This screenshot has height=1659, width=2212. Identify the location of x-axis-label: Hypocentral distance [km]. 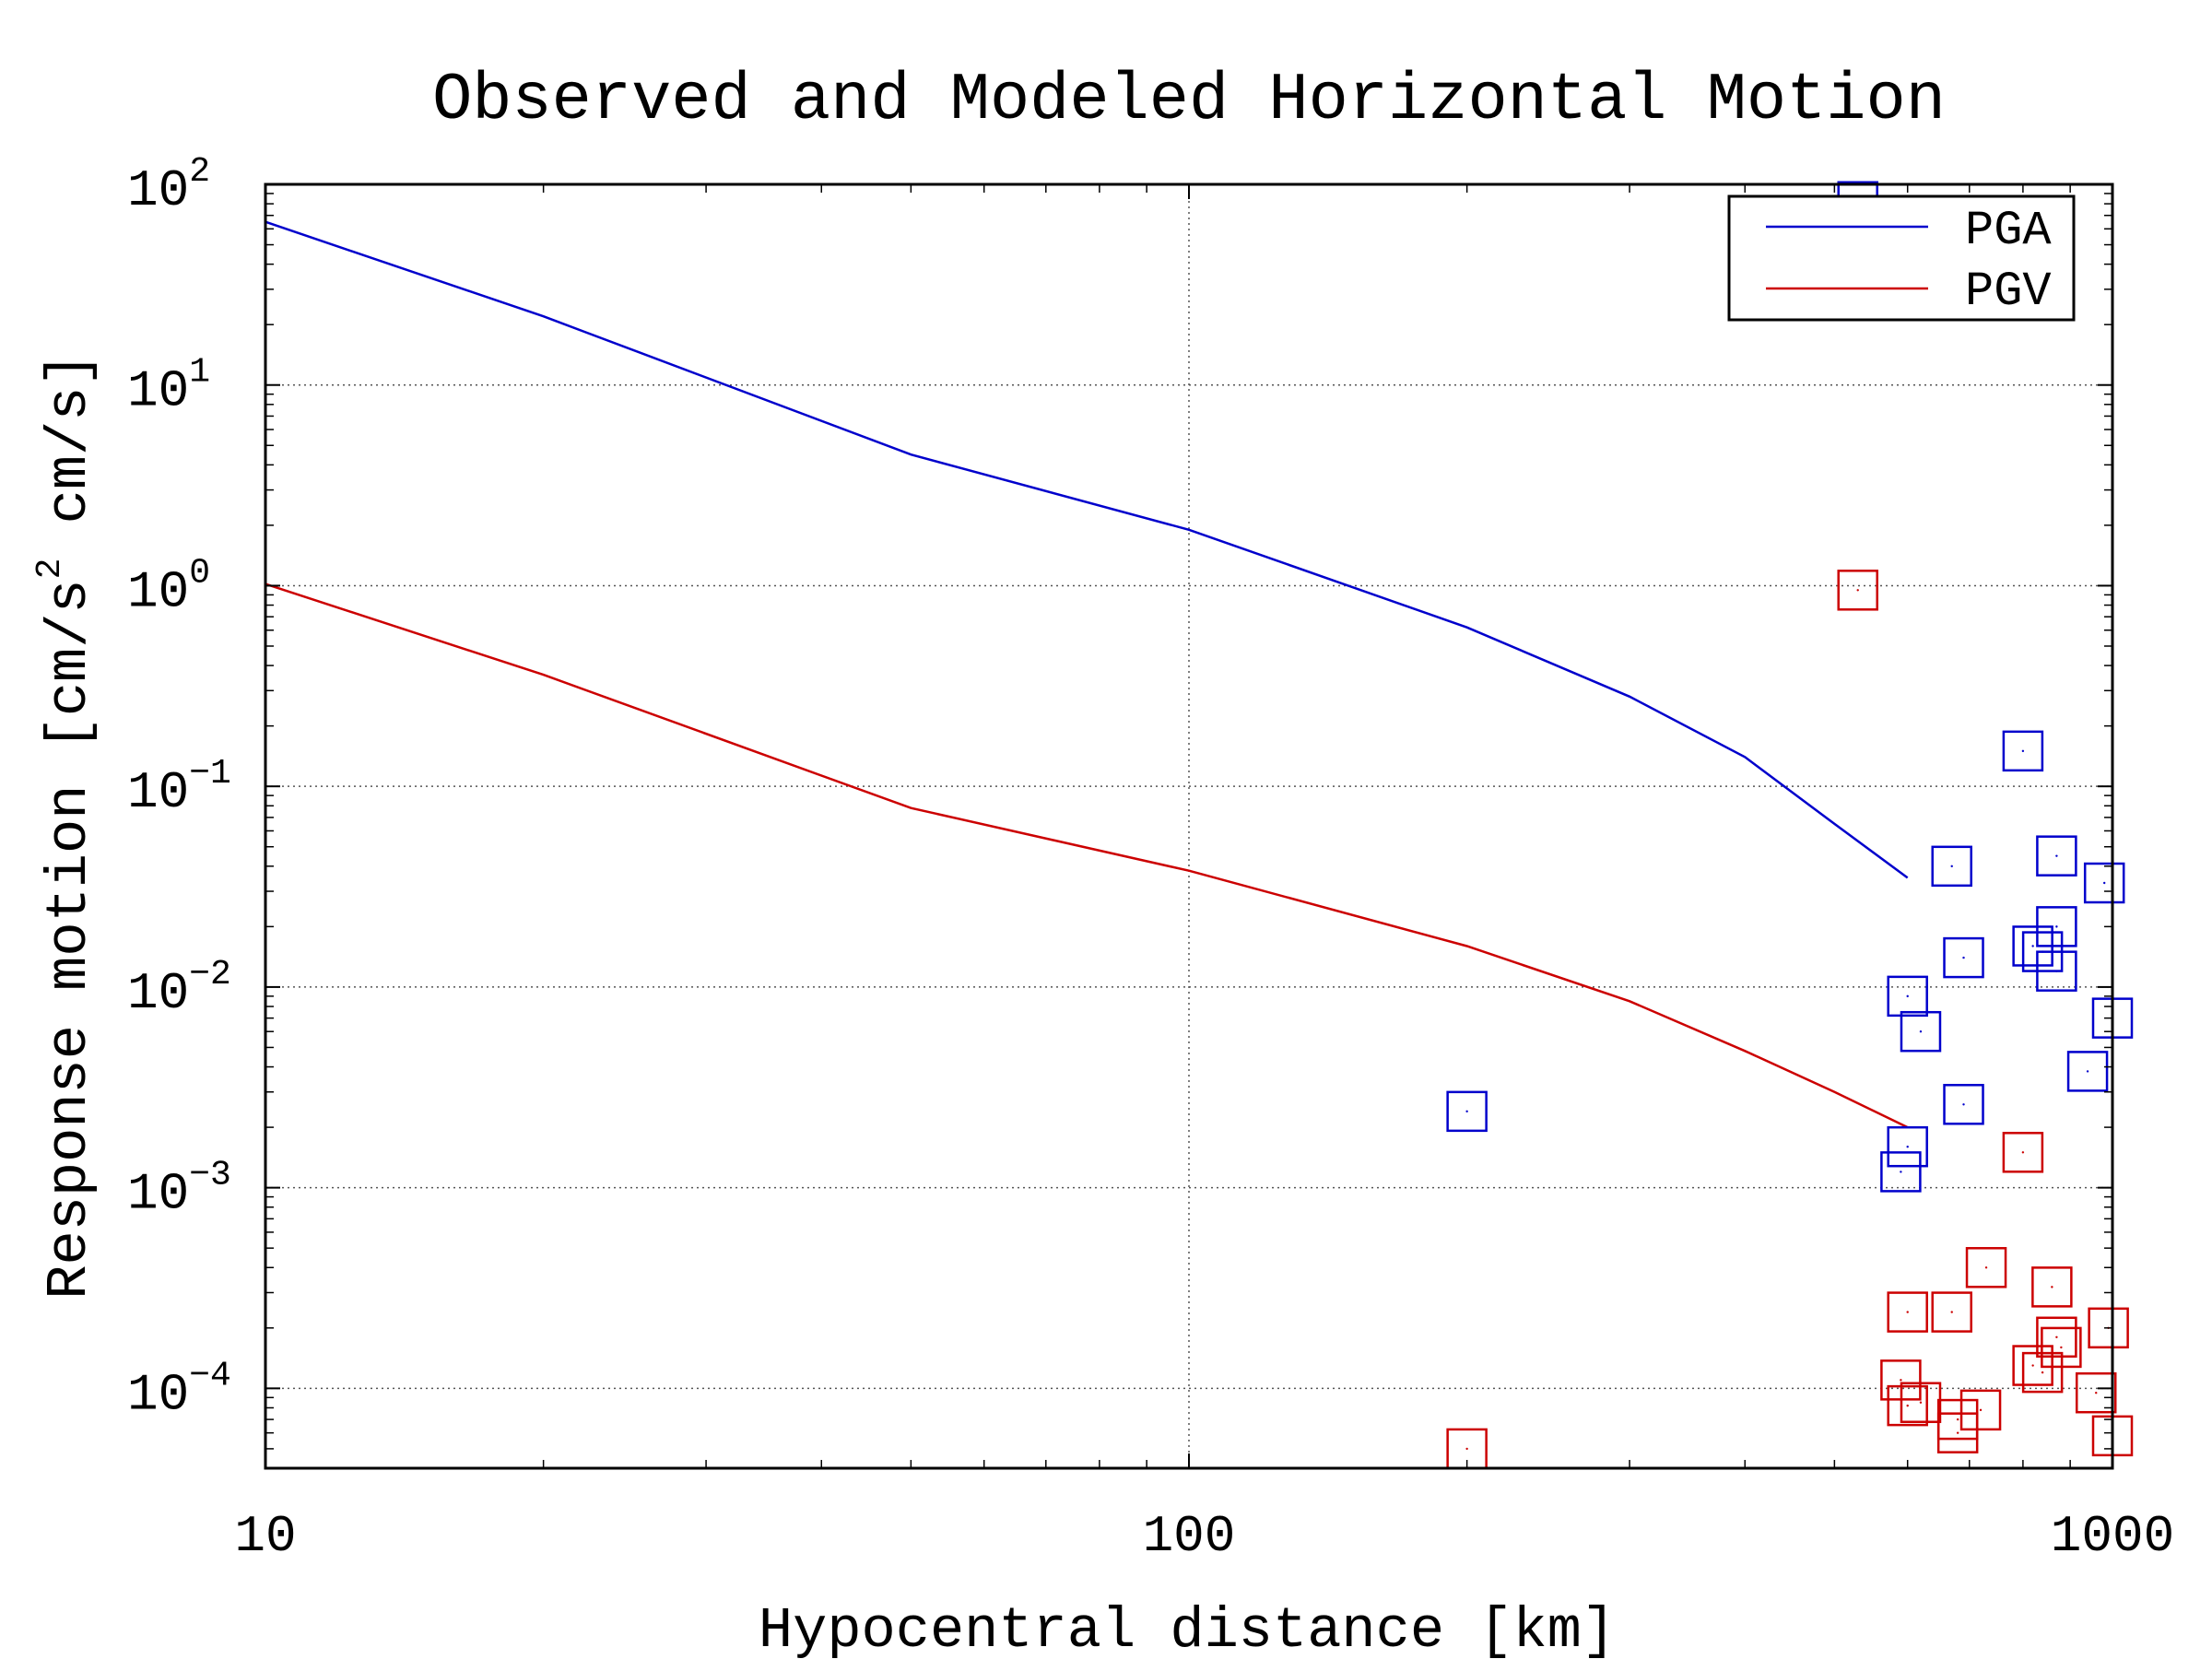
(1187, 1628).